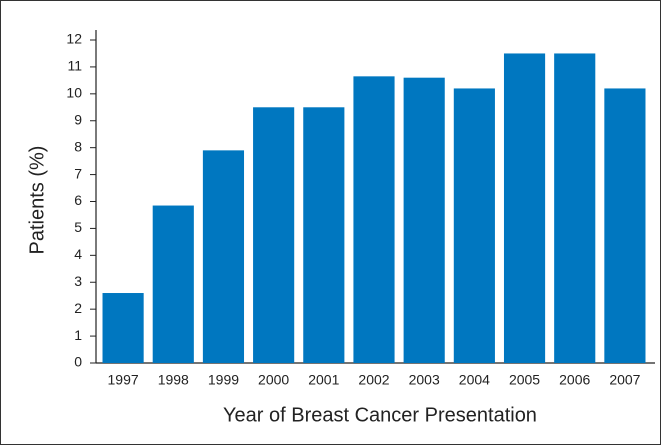 This screenshot has width=661, height=445. What do you see at coordinates (624, 380) in the screenshot?
I see `x-tick-label: 2007` at bounding box center [624, 380].